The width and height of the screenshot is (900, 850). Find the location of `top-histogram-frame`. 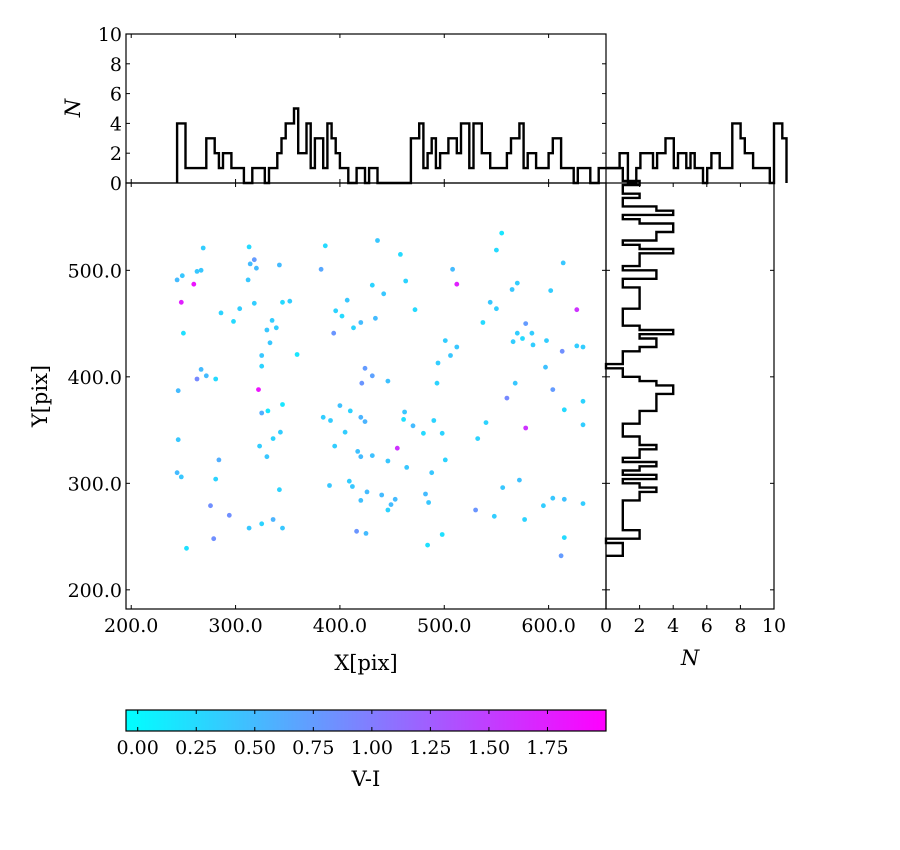

top-histogram-frame is located at coordinates (366, 108).